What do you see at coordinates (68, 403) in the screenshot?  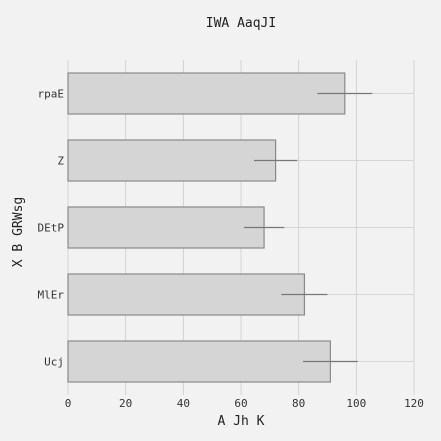 I see `x-tick-label: 0` at bounding box center [68, 403].